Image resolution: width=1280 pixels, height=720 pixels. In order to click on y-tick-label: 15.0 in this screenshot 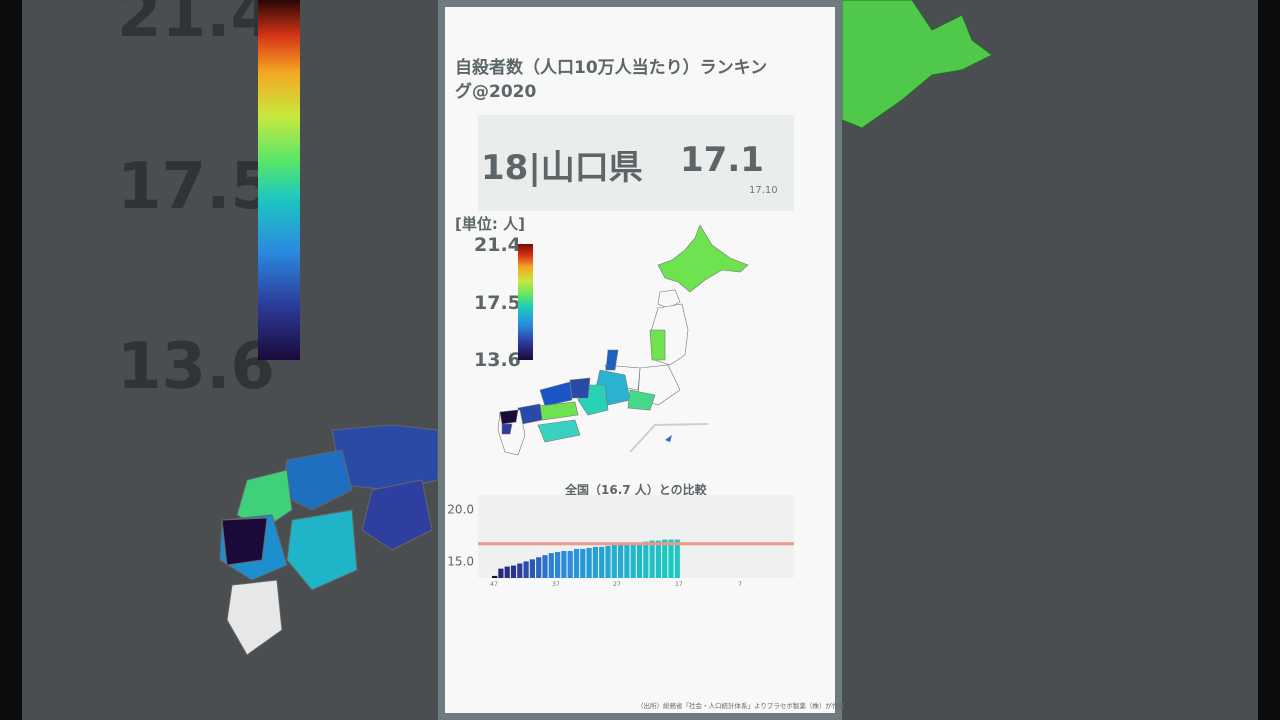, I will do `click(461, 561)`.